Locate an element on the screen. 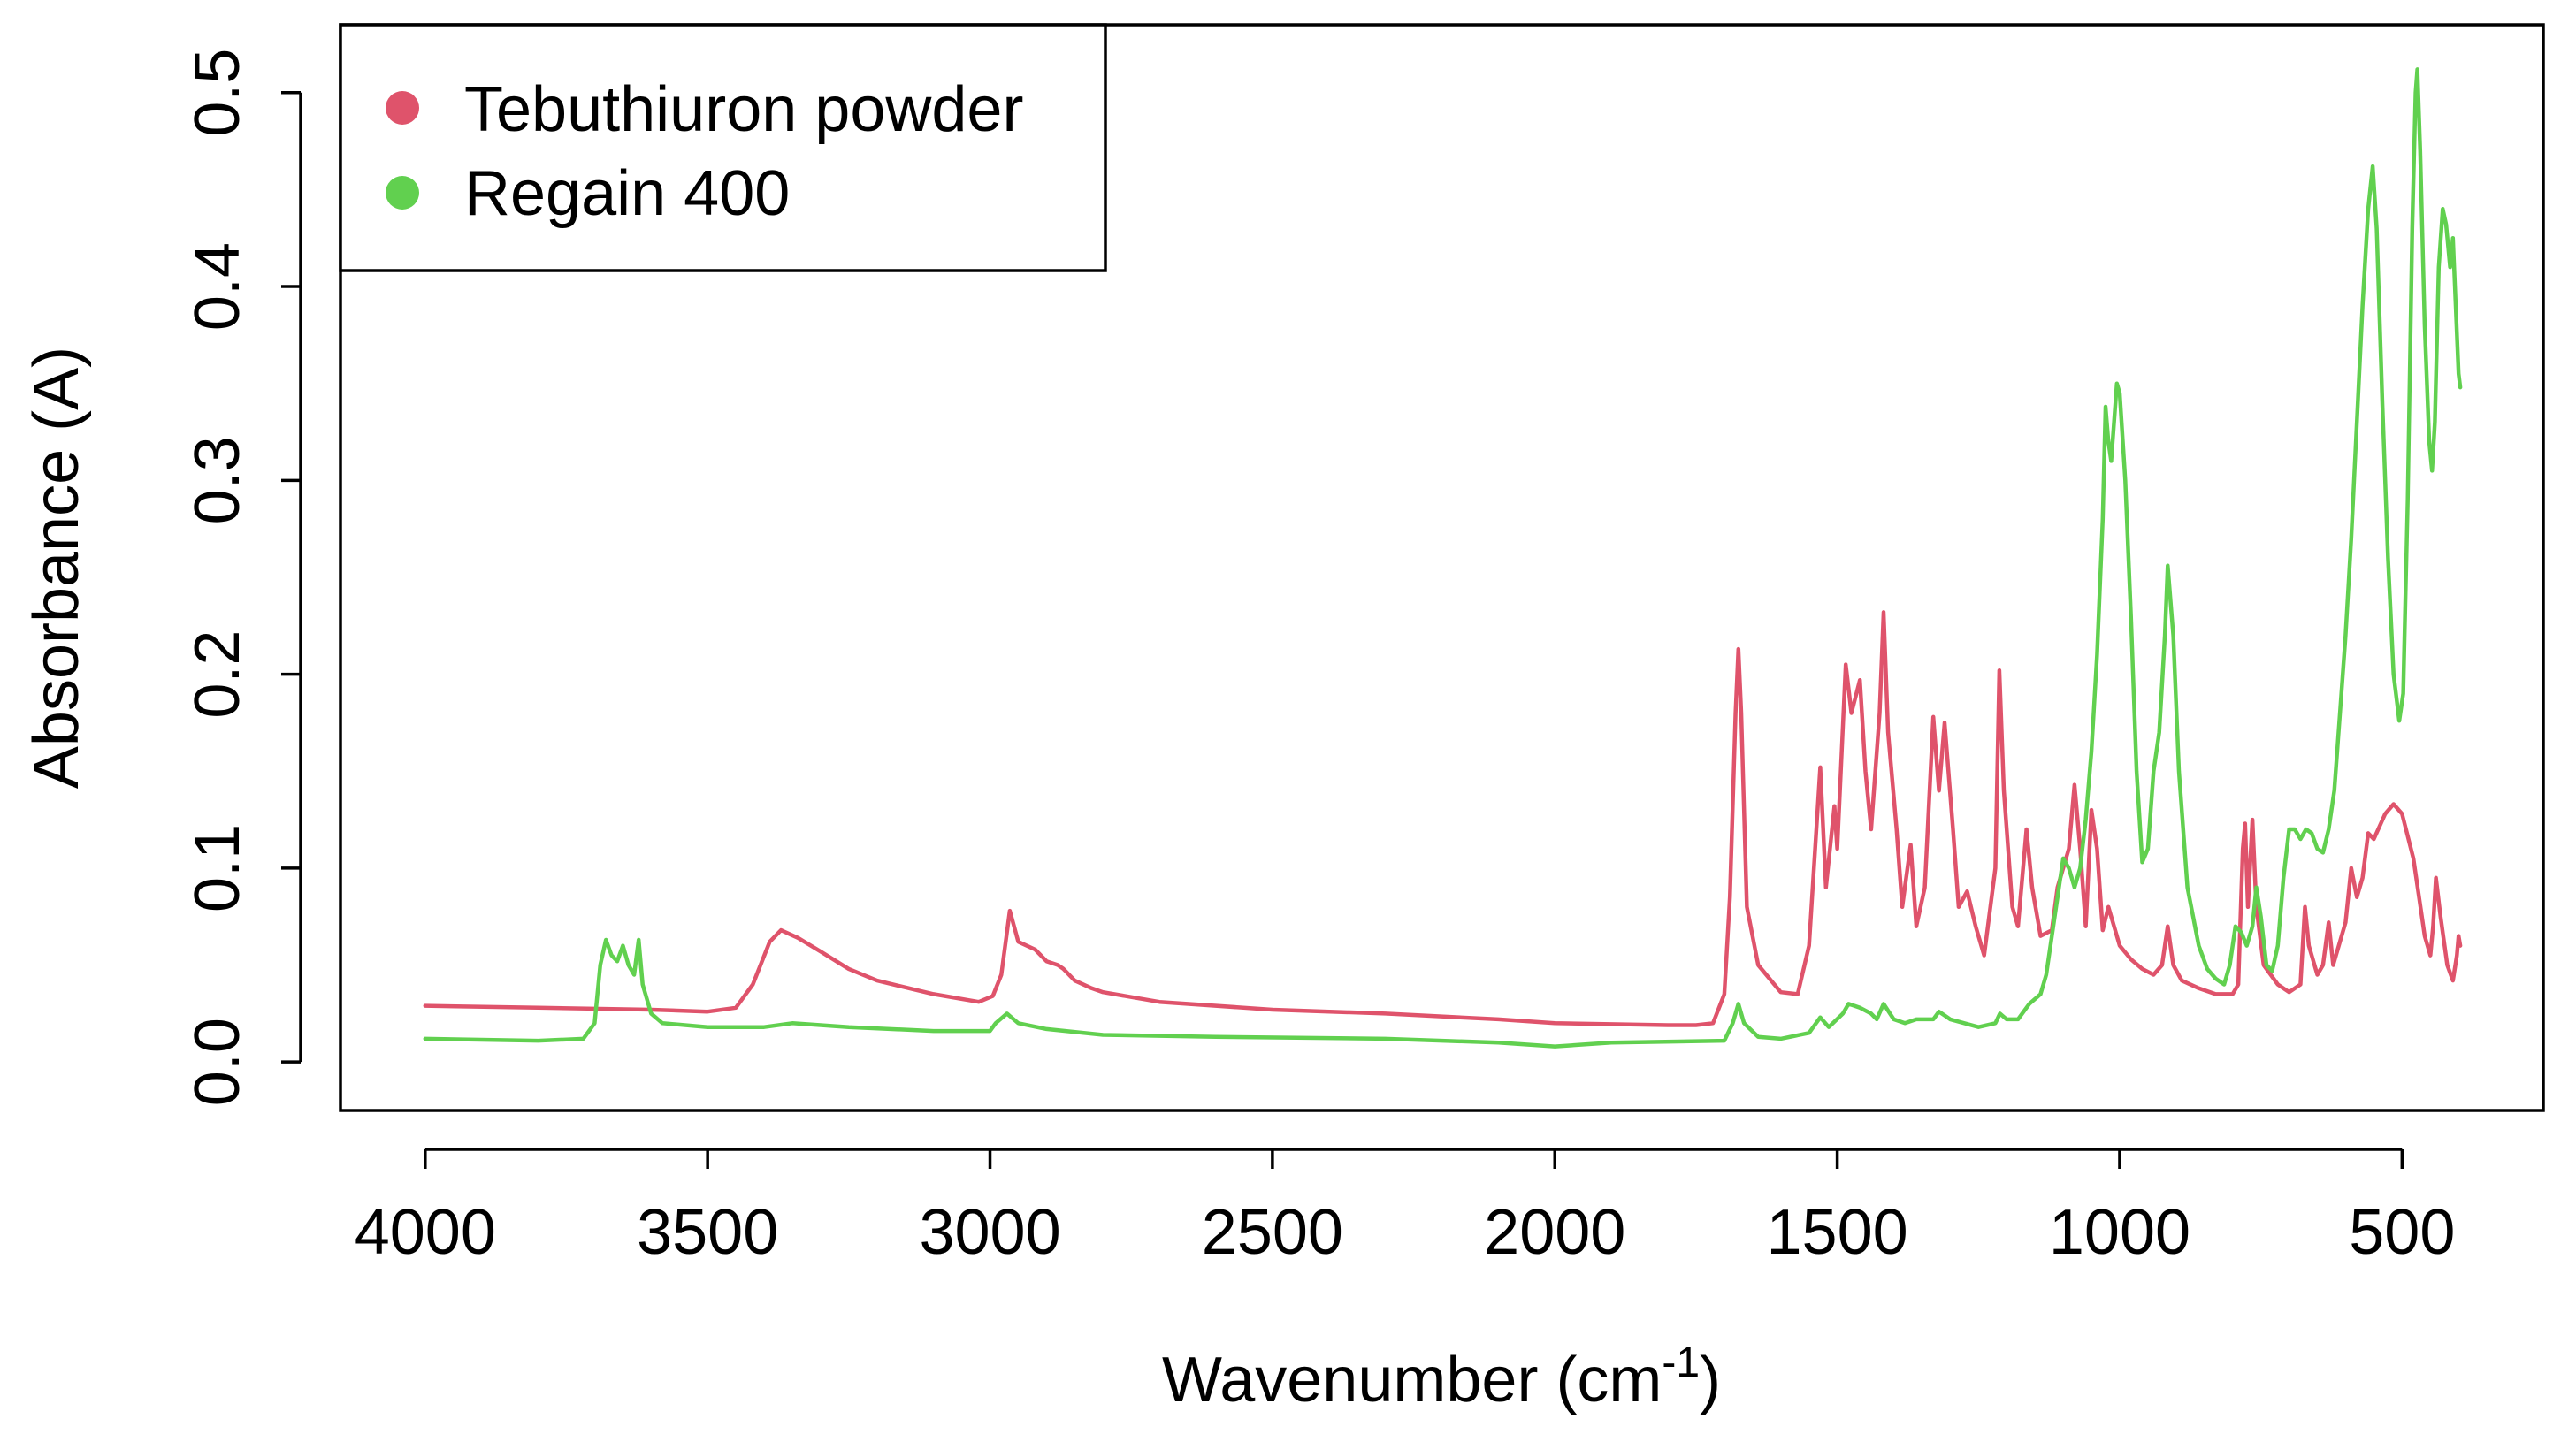 Image resolution: width=2576 pixels, height=1442 pixels. legend-marker-regain is located at coordinates (402, 193).